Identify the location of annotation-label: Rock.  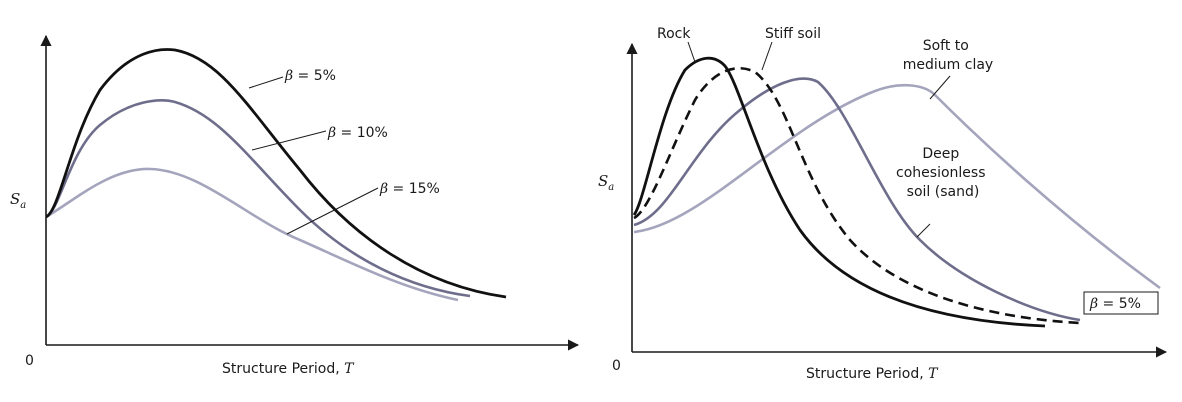
(674, 34).